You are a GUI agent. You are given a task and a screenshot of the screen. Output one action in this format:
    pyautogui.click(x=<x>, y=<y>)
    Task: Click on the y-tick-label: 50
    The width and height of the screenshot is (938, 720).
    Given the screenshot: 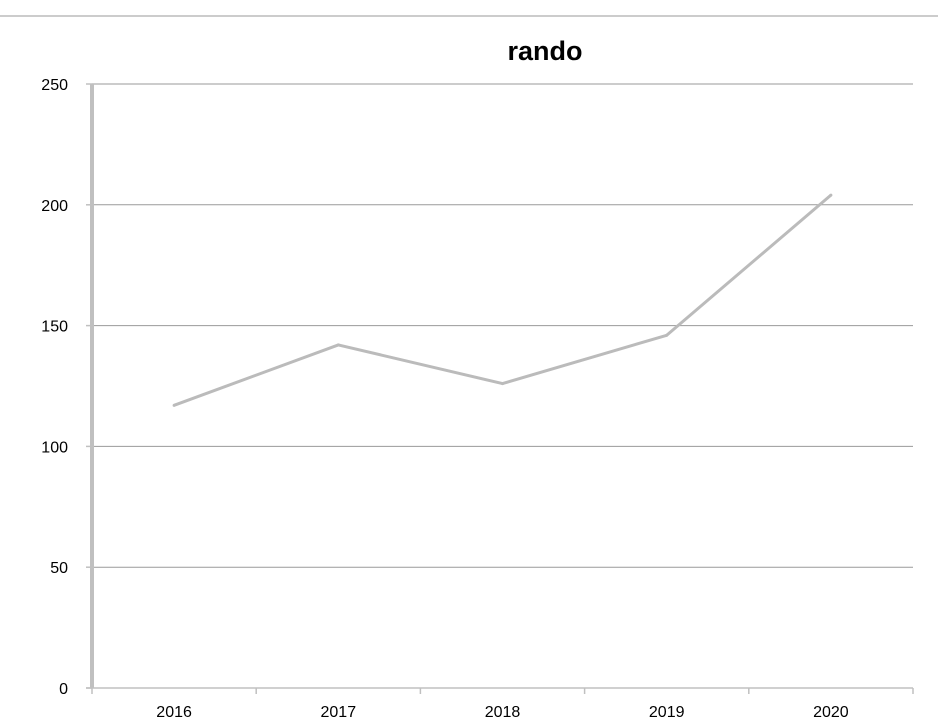 What is the action you would take?
    pyautogui.click(x=59, y=568)
    